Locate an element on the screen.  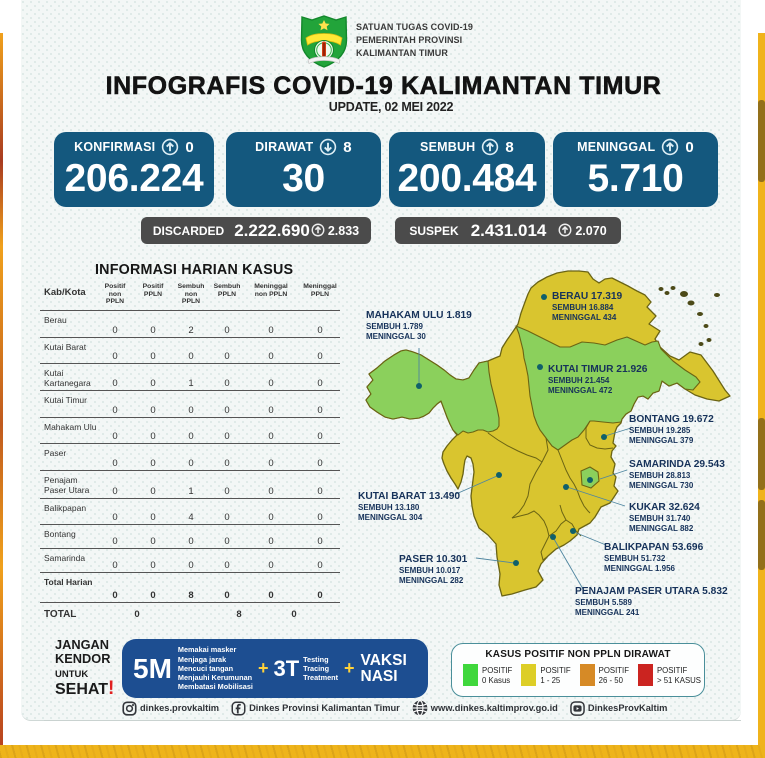
svg-text: MENINGGAL 30 is located at coordinates (396, 336).